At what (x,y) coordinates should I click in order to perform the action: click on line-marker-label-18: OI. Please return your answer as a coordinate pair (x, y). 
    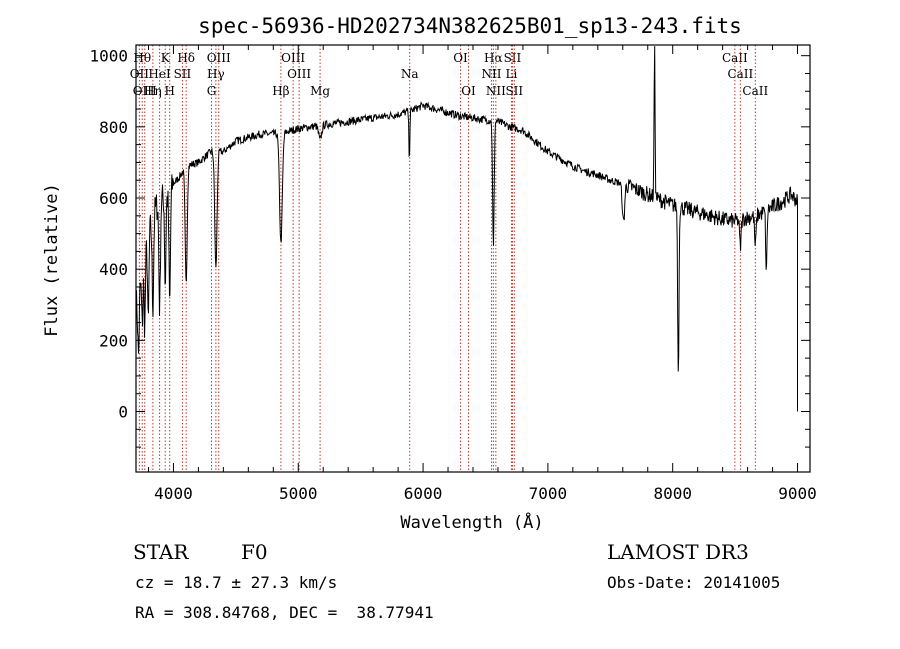
    Looking at the image, I should click on (468, 91).